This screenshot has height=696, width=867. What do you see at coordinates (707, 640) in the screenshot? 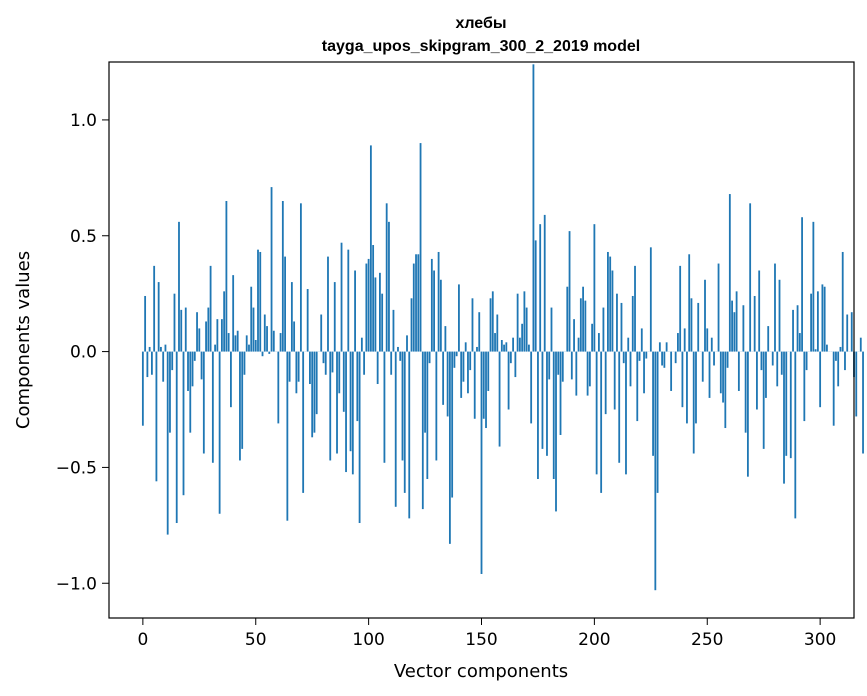
I see `x-tick-label: 250` at bounding box center [707, 640].